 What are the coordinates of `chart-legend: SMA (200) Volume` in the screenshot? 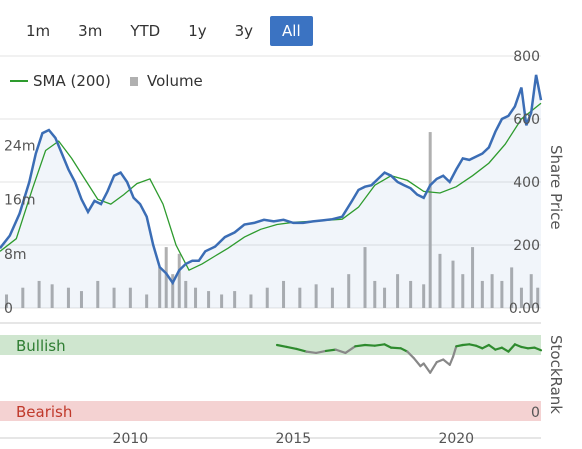 It's located at (106, 81).